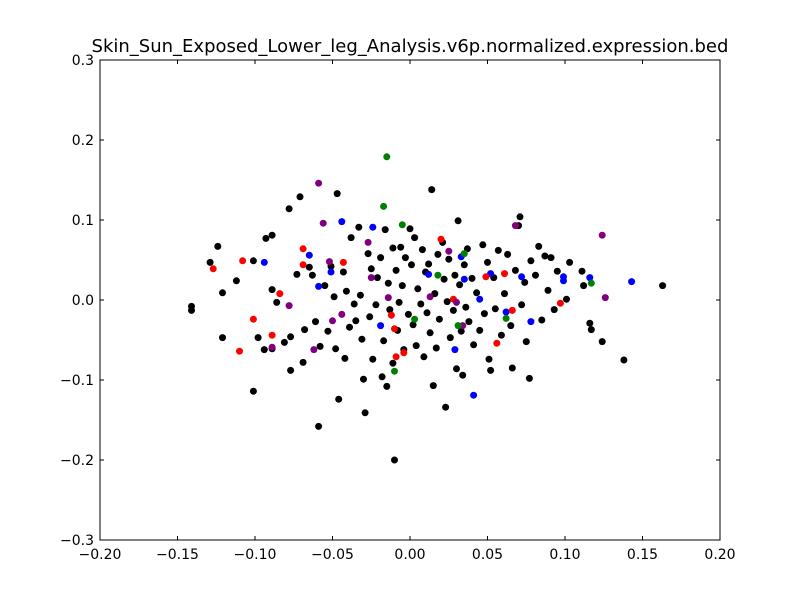  What do you see at coordinates (77, 381) in the screenshot?
I see `y-tick-label: −0.1` at bounding box center [77, 381].